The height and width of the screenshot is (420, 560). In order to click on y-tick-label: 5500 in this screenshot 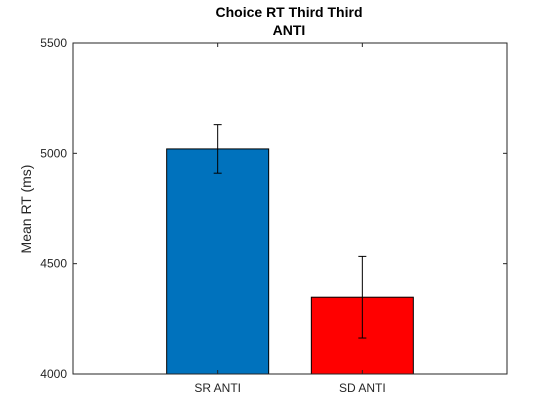, I will do `click(53, 43)`.